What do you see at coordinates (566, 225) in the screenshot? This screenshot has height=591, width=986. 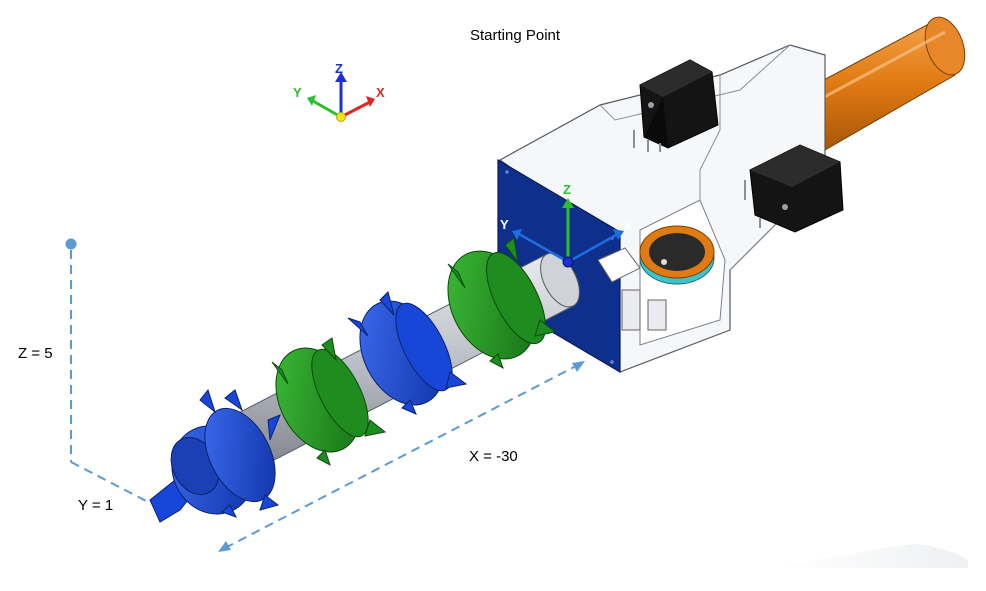 I see `local-triad: Z X Y` at bounding box center [566, 225].